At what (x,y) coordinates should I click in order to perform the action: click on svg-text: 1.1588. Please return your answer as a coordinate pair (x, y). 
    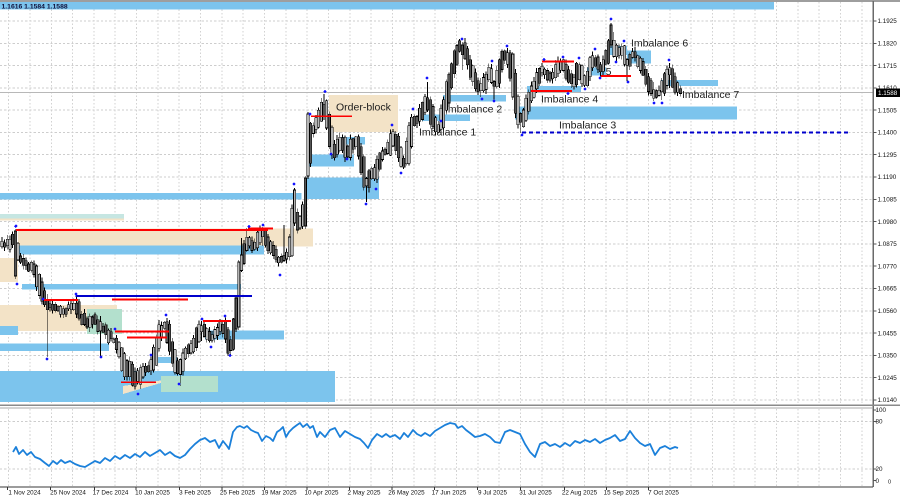
    Looking at the image, I should click on (888, 93).